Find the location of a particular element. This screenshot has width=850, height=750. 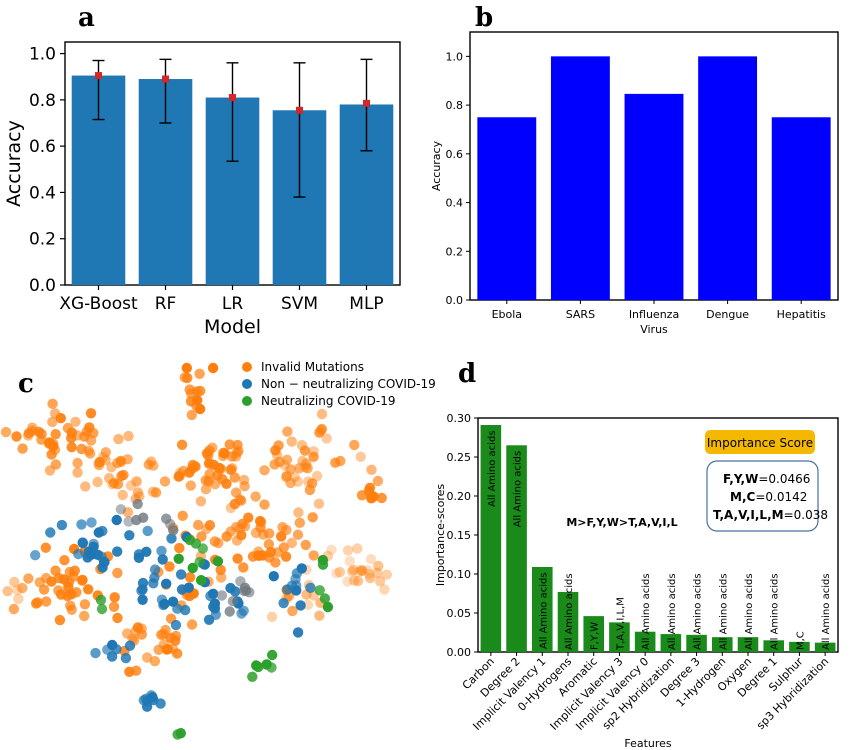

panel-d-ytick-label: 0.30 is located at coordinates (459, 418).